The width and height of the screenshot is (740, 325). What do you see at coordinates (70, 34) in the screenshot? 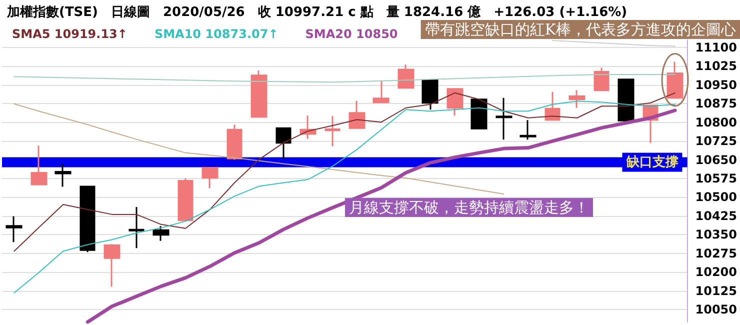
I see `text: SMA5 10919.13↑` at bounding box center [70, 34].